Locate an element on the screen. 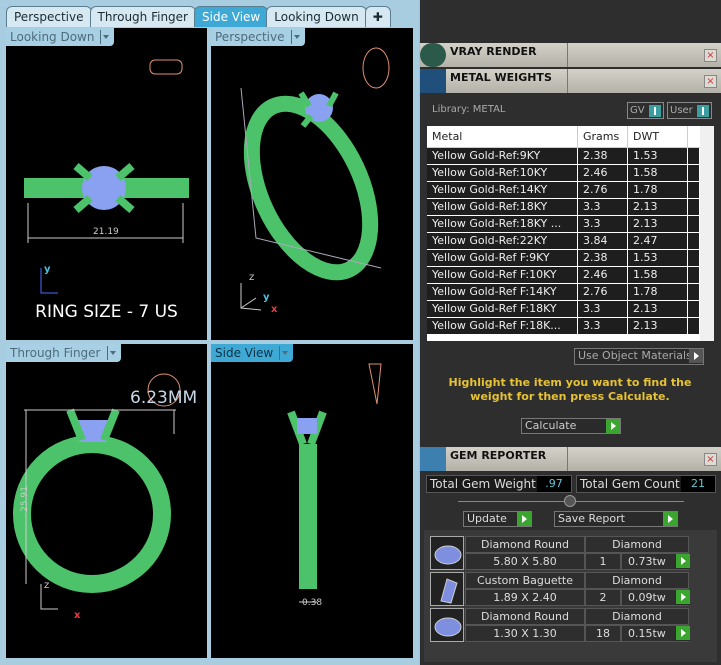  table-row: Yellow Gold-Ref F:18KY 3.3 2.13 is located at coordinates (570, 309).